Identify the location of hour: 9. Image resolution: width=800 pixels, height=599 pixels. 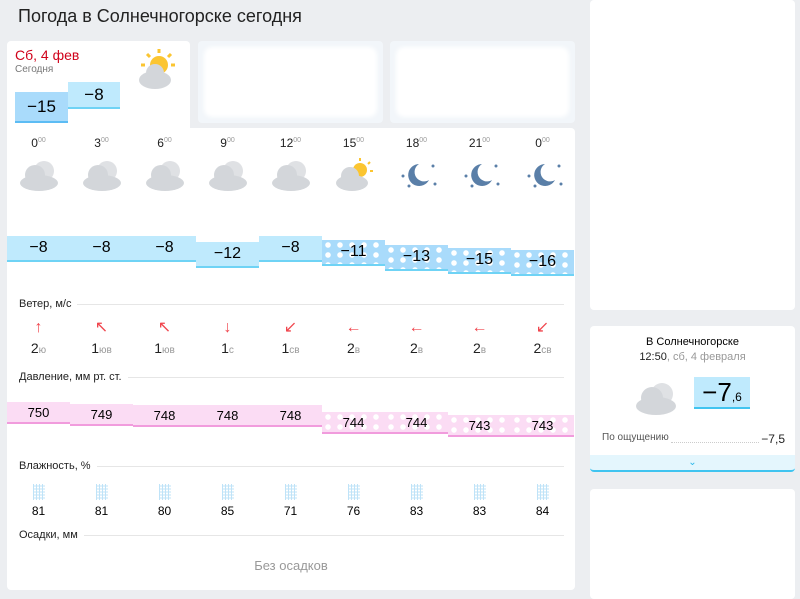
(223, 143).